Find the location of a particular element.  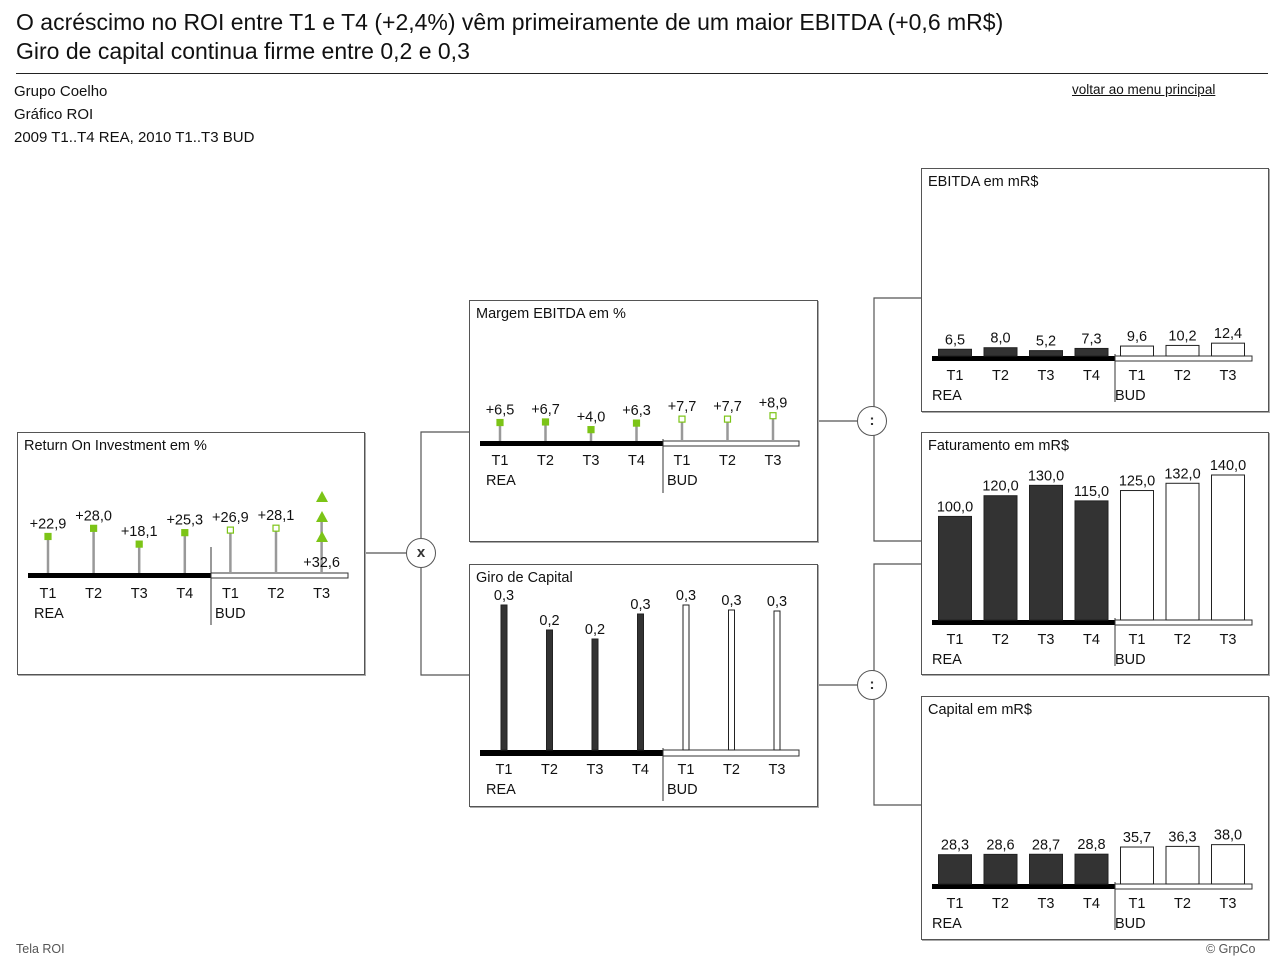

capital-category-label-6: T2 is located at coordinates (1182, 904).